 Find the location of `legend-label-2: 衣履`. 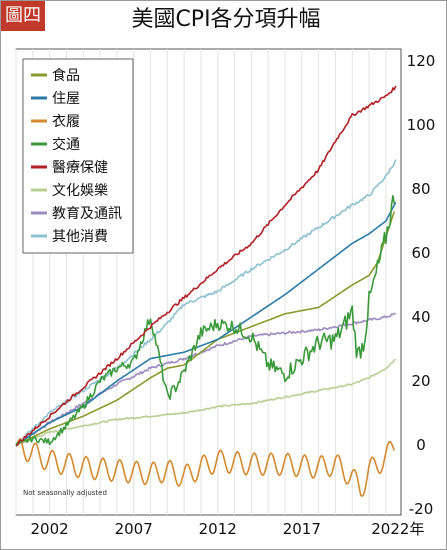

legend-label-2: 衣履 is located at coordinates (66, 122).